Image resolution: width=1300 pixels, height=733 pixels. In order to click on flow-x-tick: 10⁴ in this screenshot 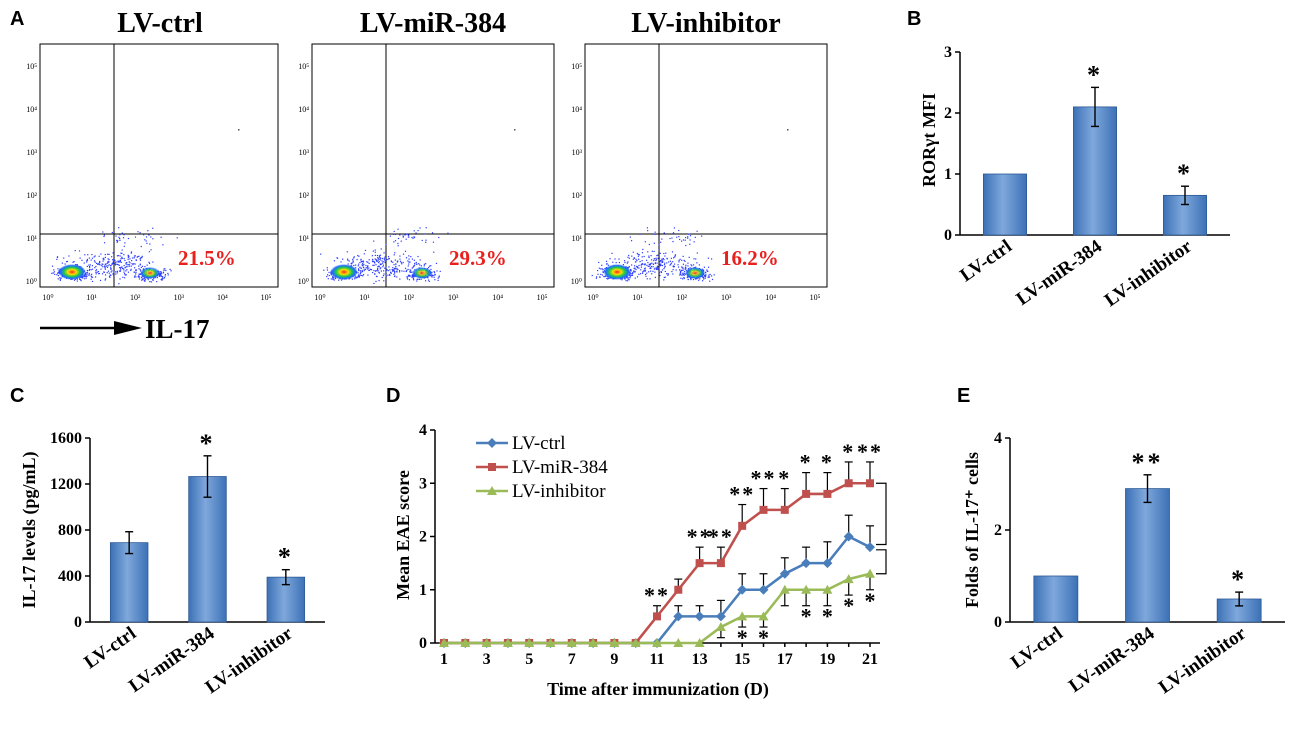, I will do `click(222, 297)`.